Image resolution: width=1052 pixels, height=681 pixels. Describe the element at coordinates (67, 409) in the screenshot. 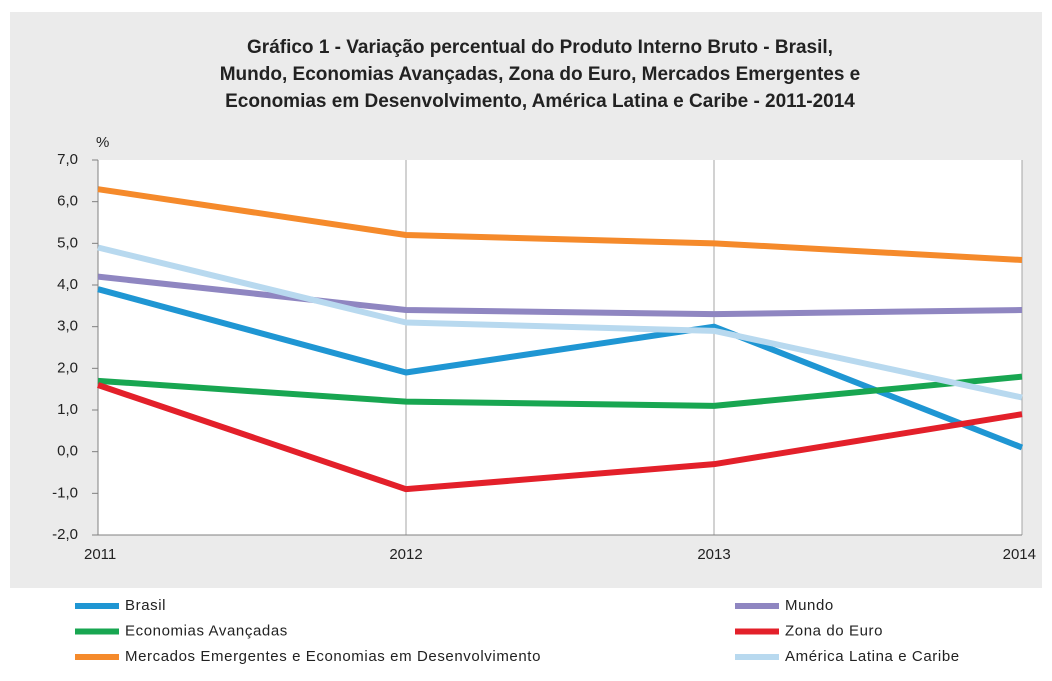

I see `y-tick-label: 1,0` at that location.